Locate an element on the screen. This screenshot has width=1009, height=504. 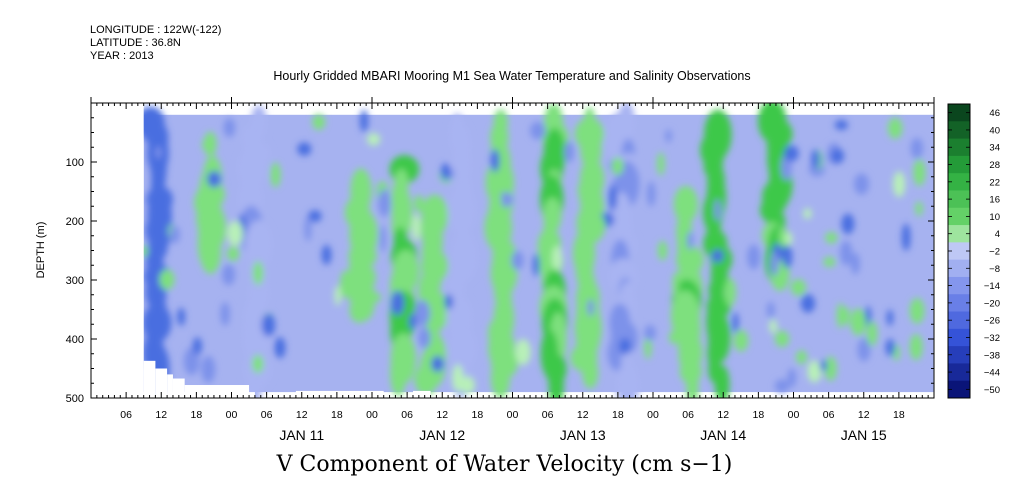
colorbar-label: −20 is located at coordinates (992, 303).